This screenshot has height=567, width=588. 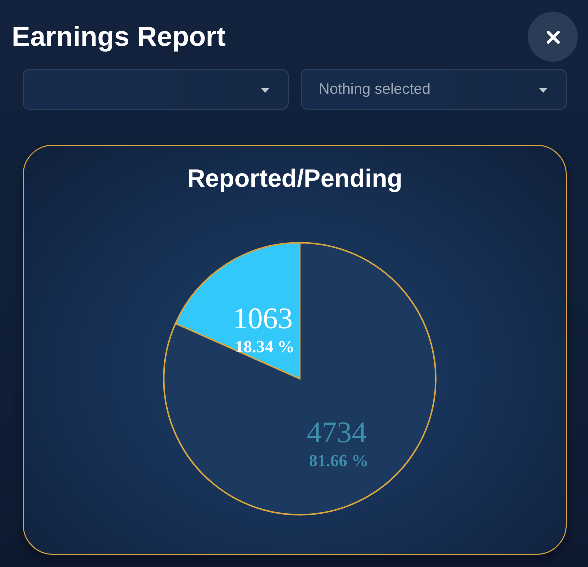 What do you see at coordinates (434, 89) in the screenshot?
I see `dropdown: Nothing selected` at bounding box center [434, 89].